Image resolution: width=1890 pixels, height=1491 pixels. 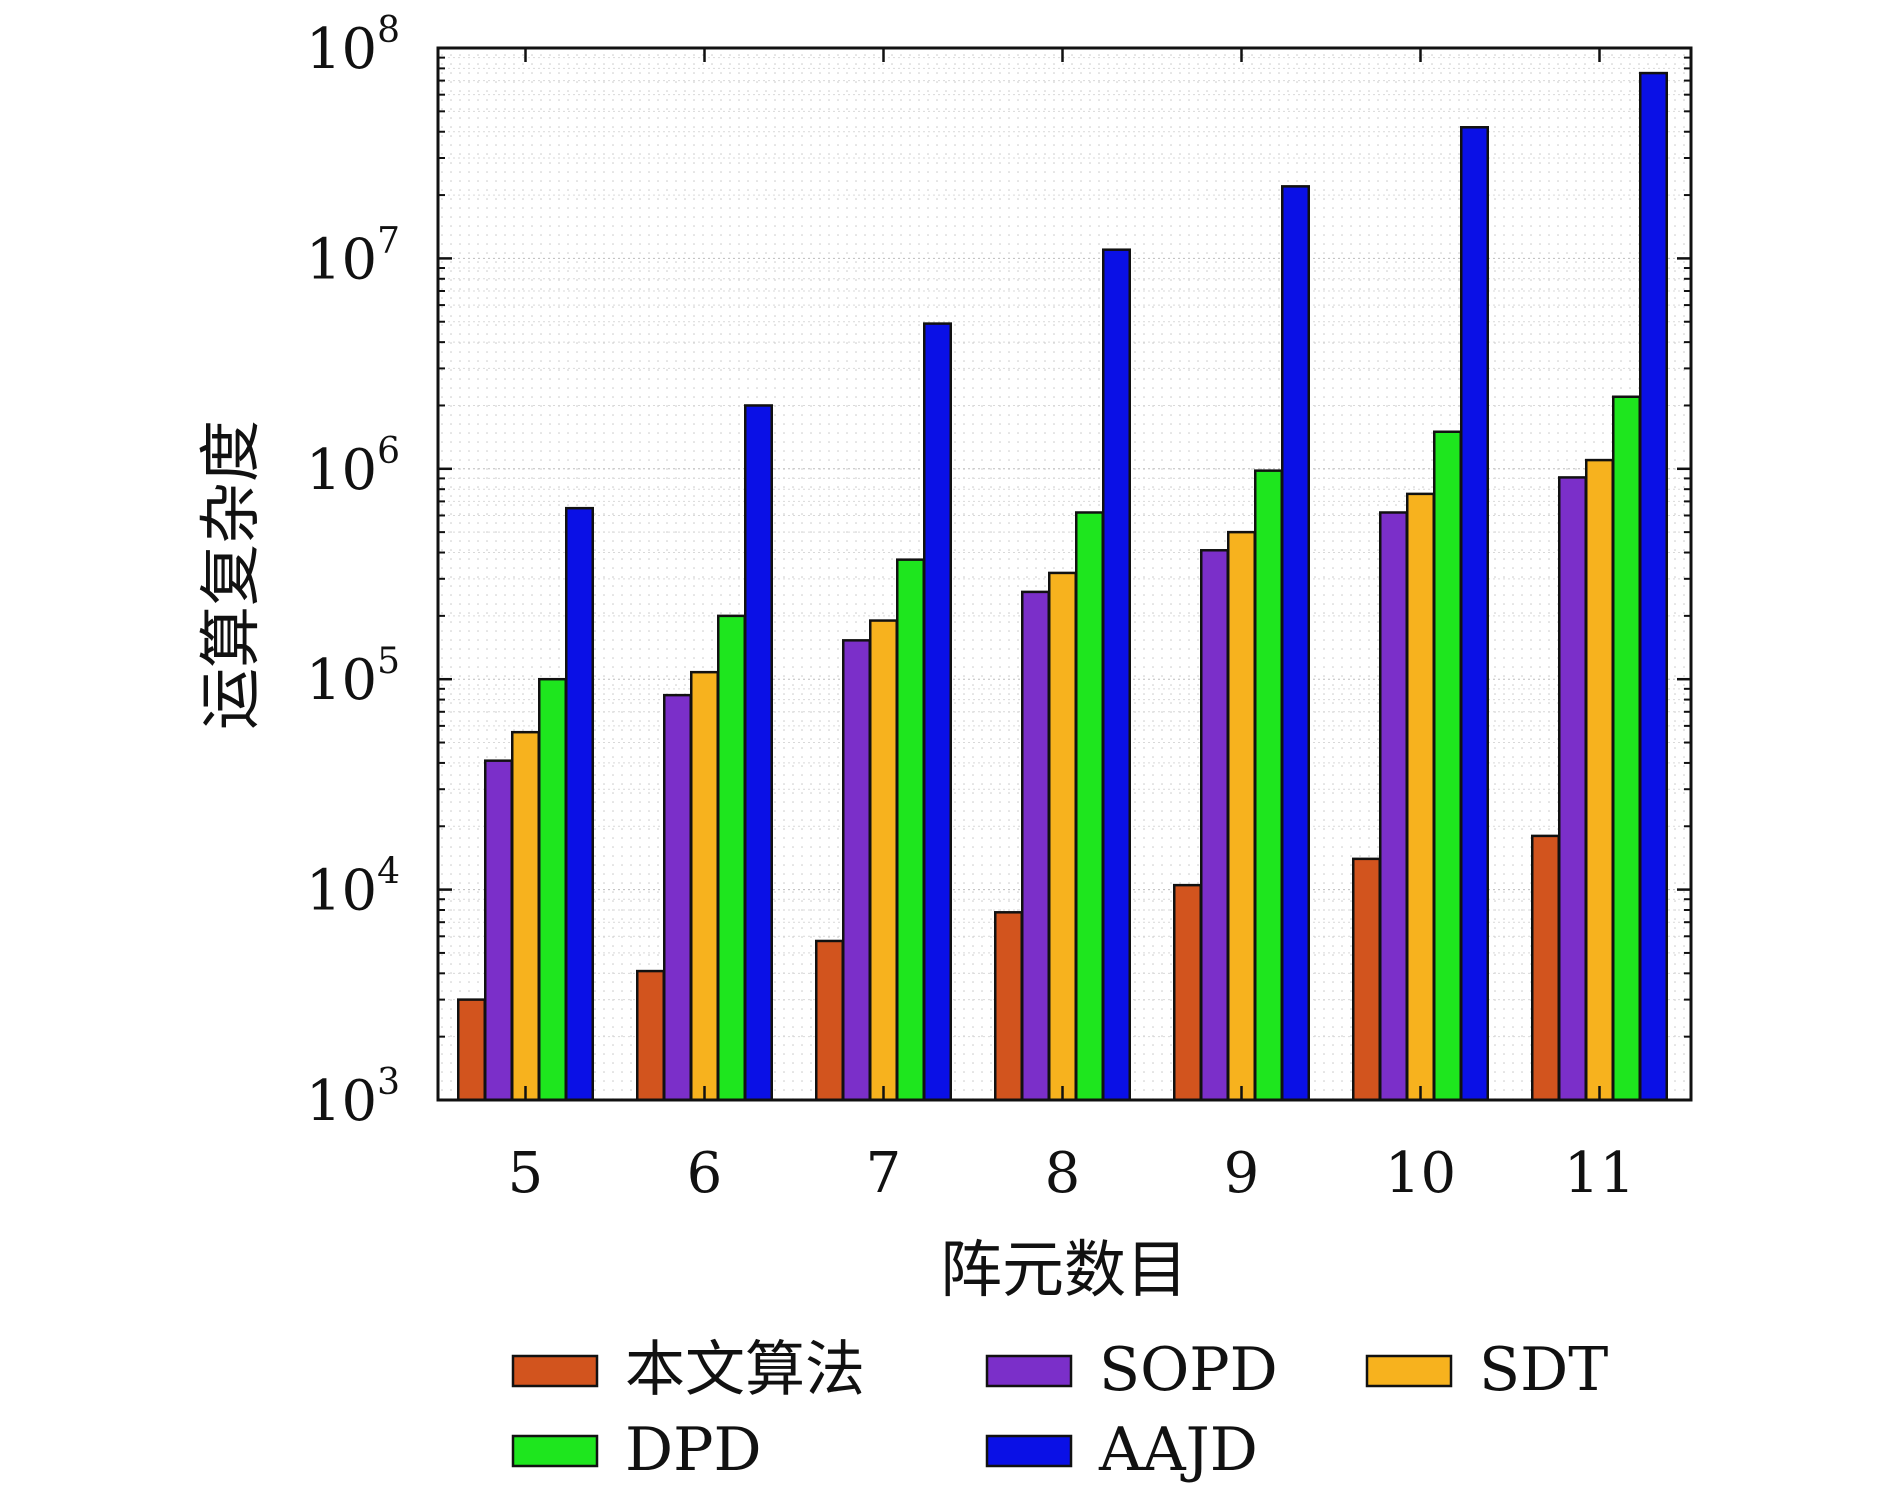 I want to click on bar-本文算法-8, so click(x=1008, y=1006).